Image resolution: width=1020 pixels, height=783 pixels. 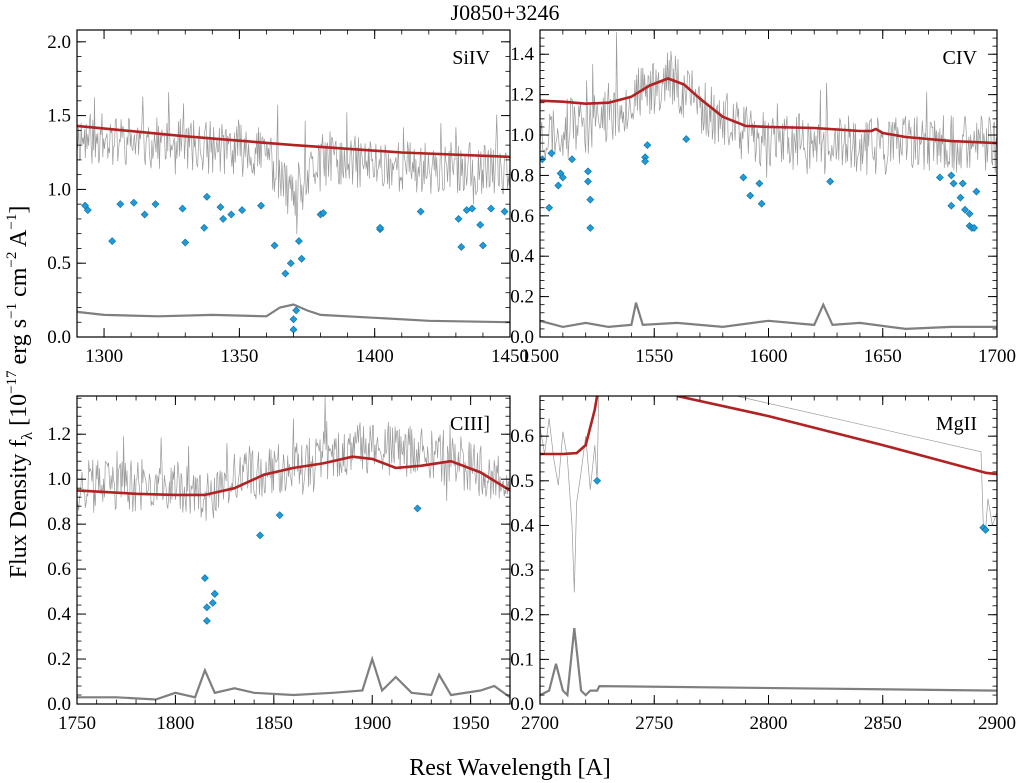 I want to click on plot-area, so click(x=293, y=213).